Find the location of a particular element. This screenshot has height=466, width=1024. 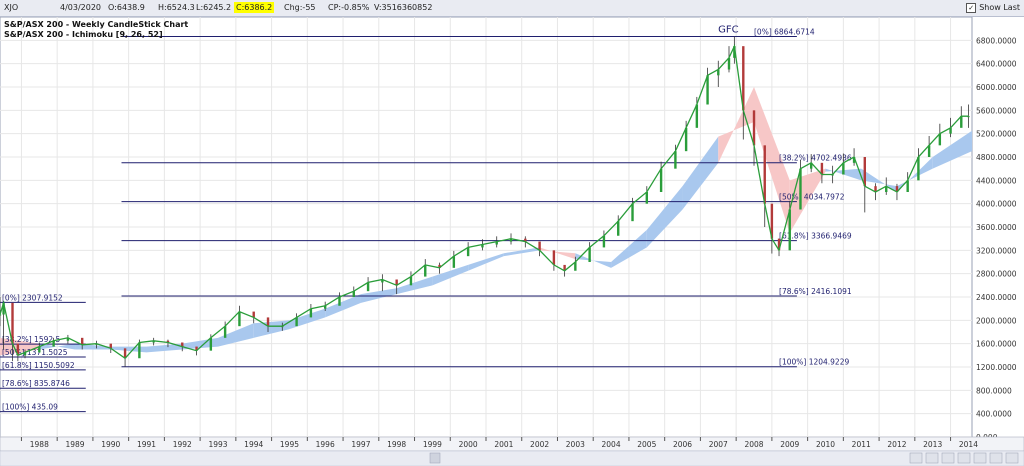

x-tick-label: 2012 is located at coordinates (896, 444).